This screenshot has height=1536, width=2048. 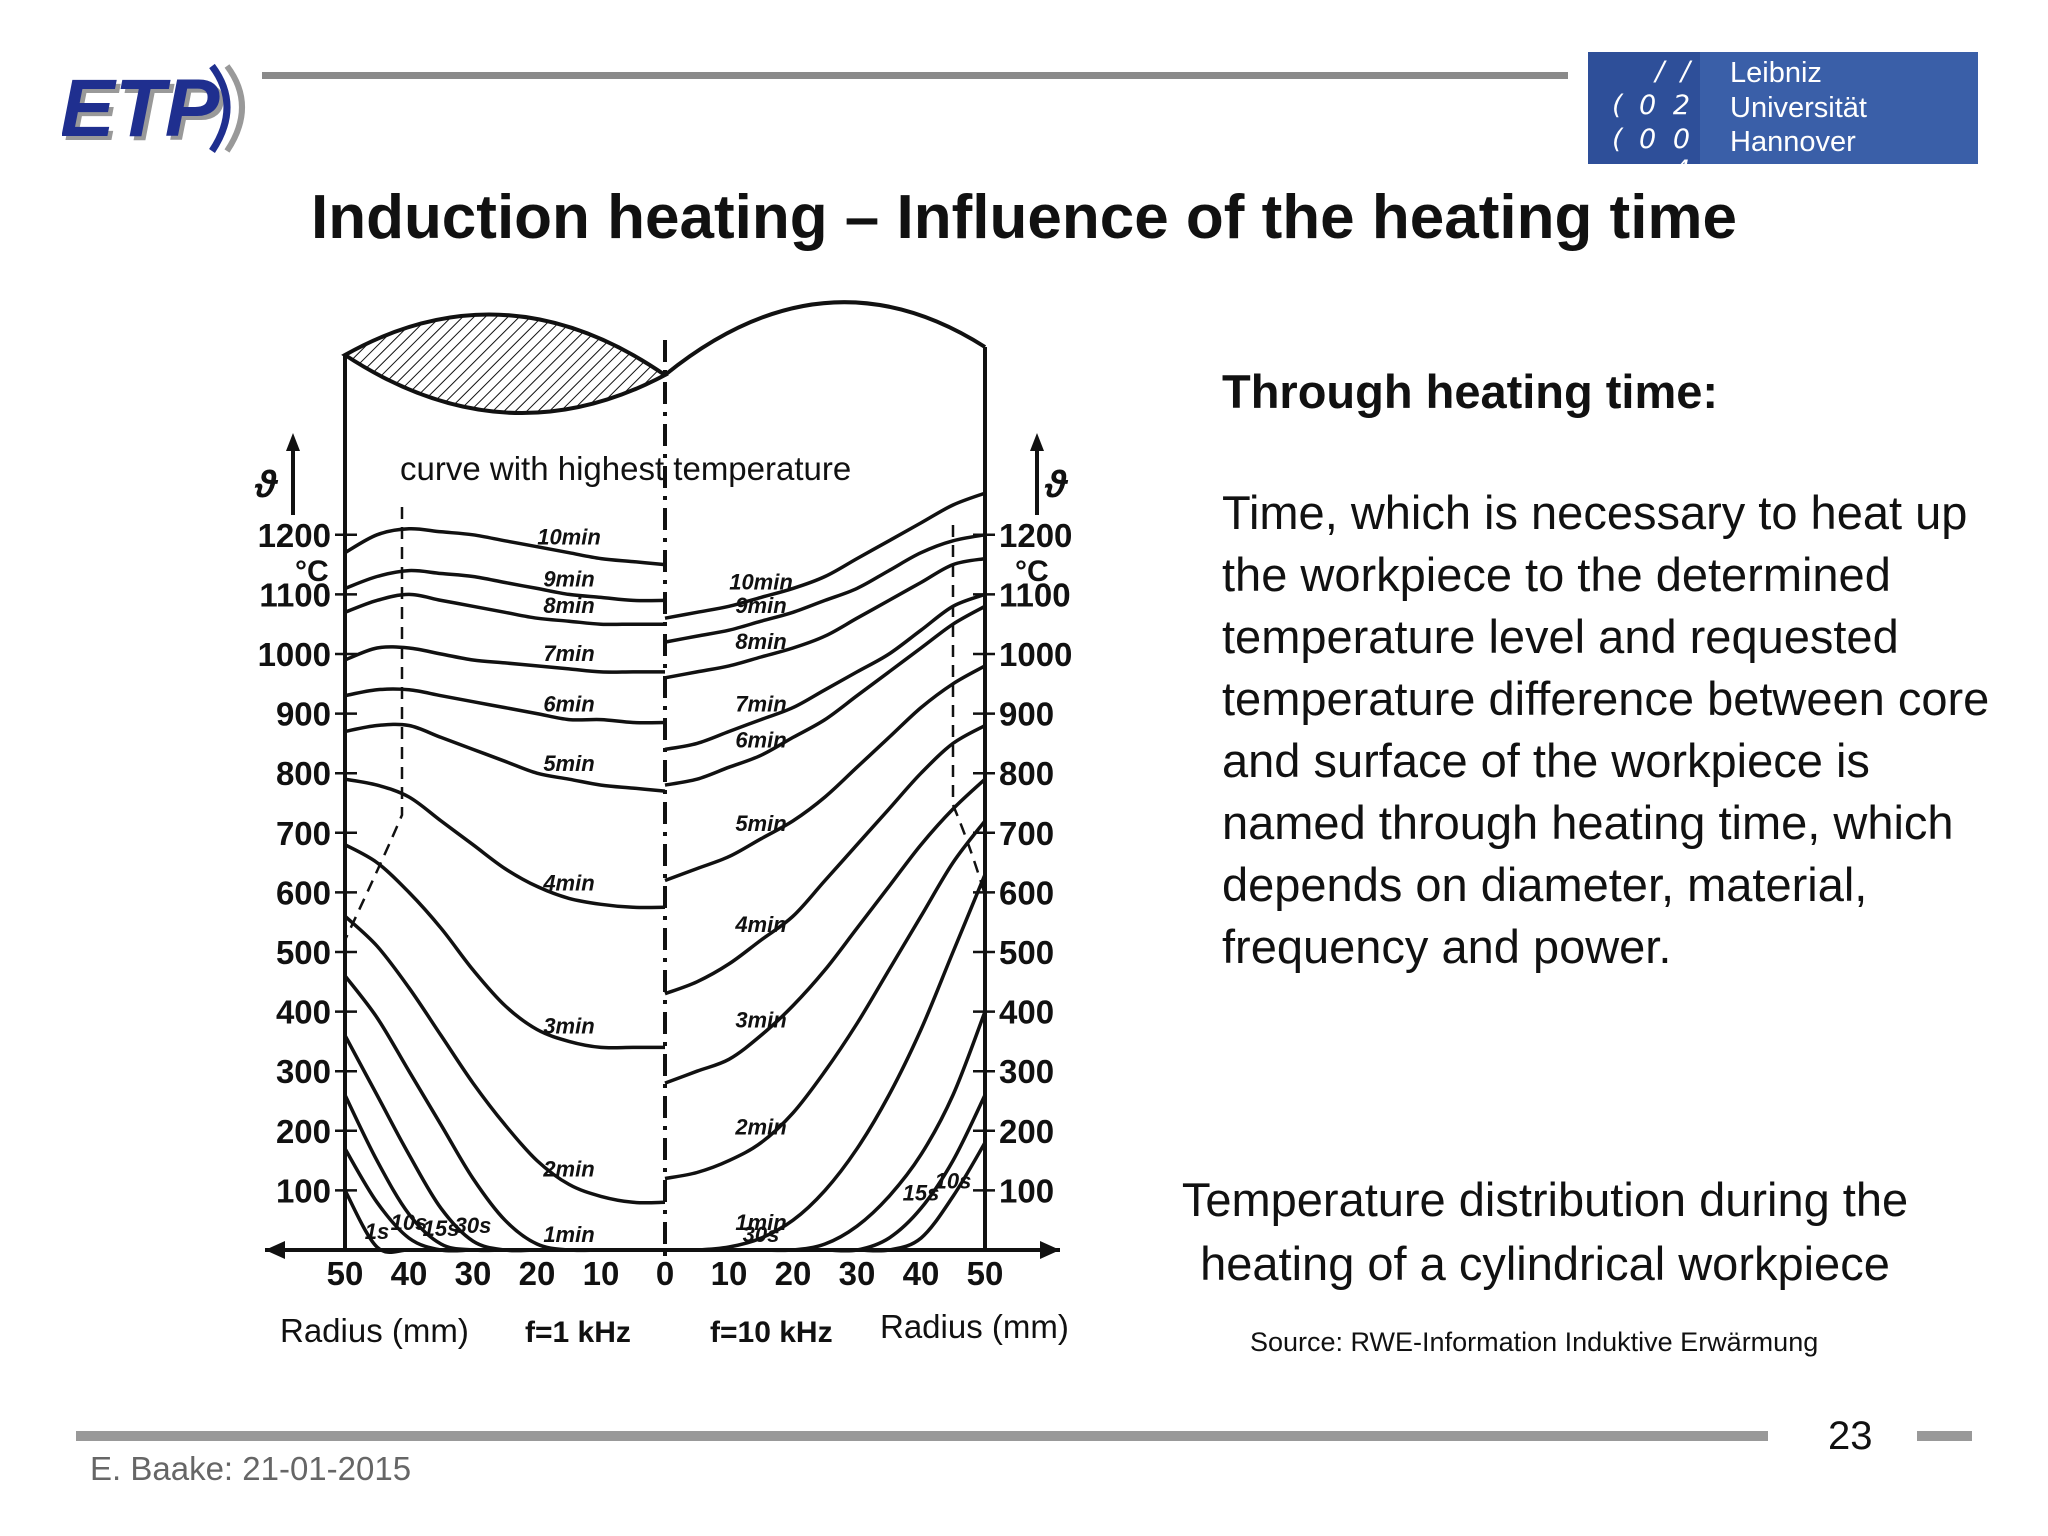 I want to click on max-temp-dashed-left, so click(x=373, y=724).